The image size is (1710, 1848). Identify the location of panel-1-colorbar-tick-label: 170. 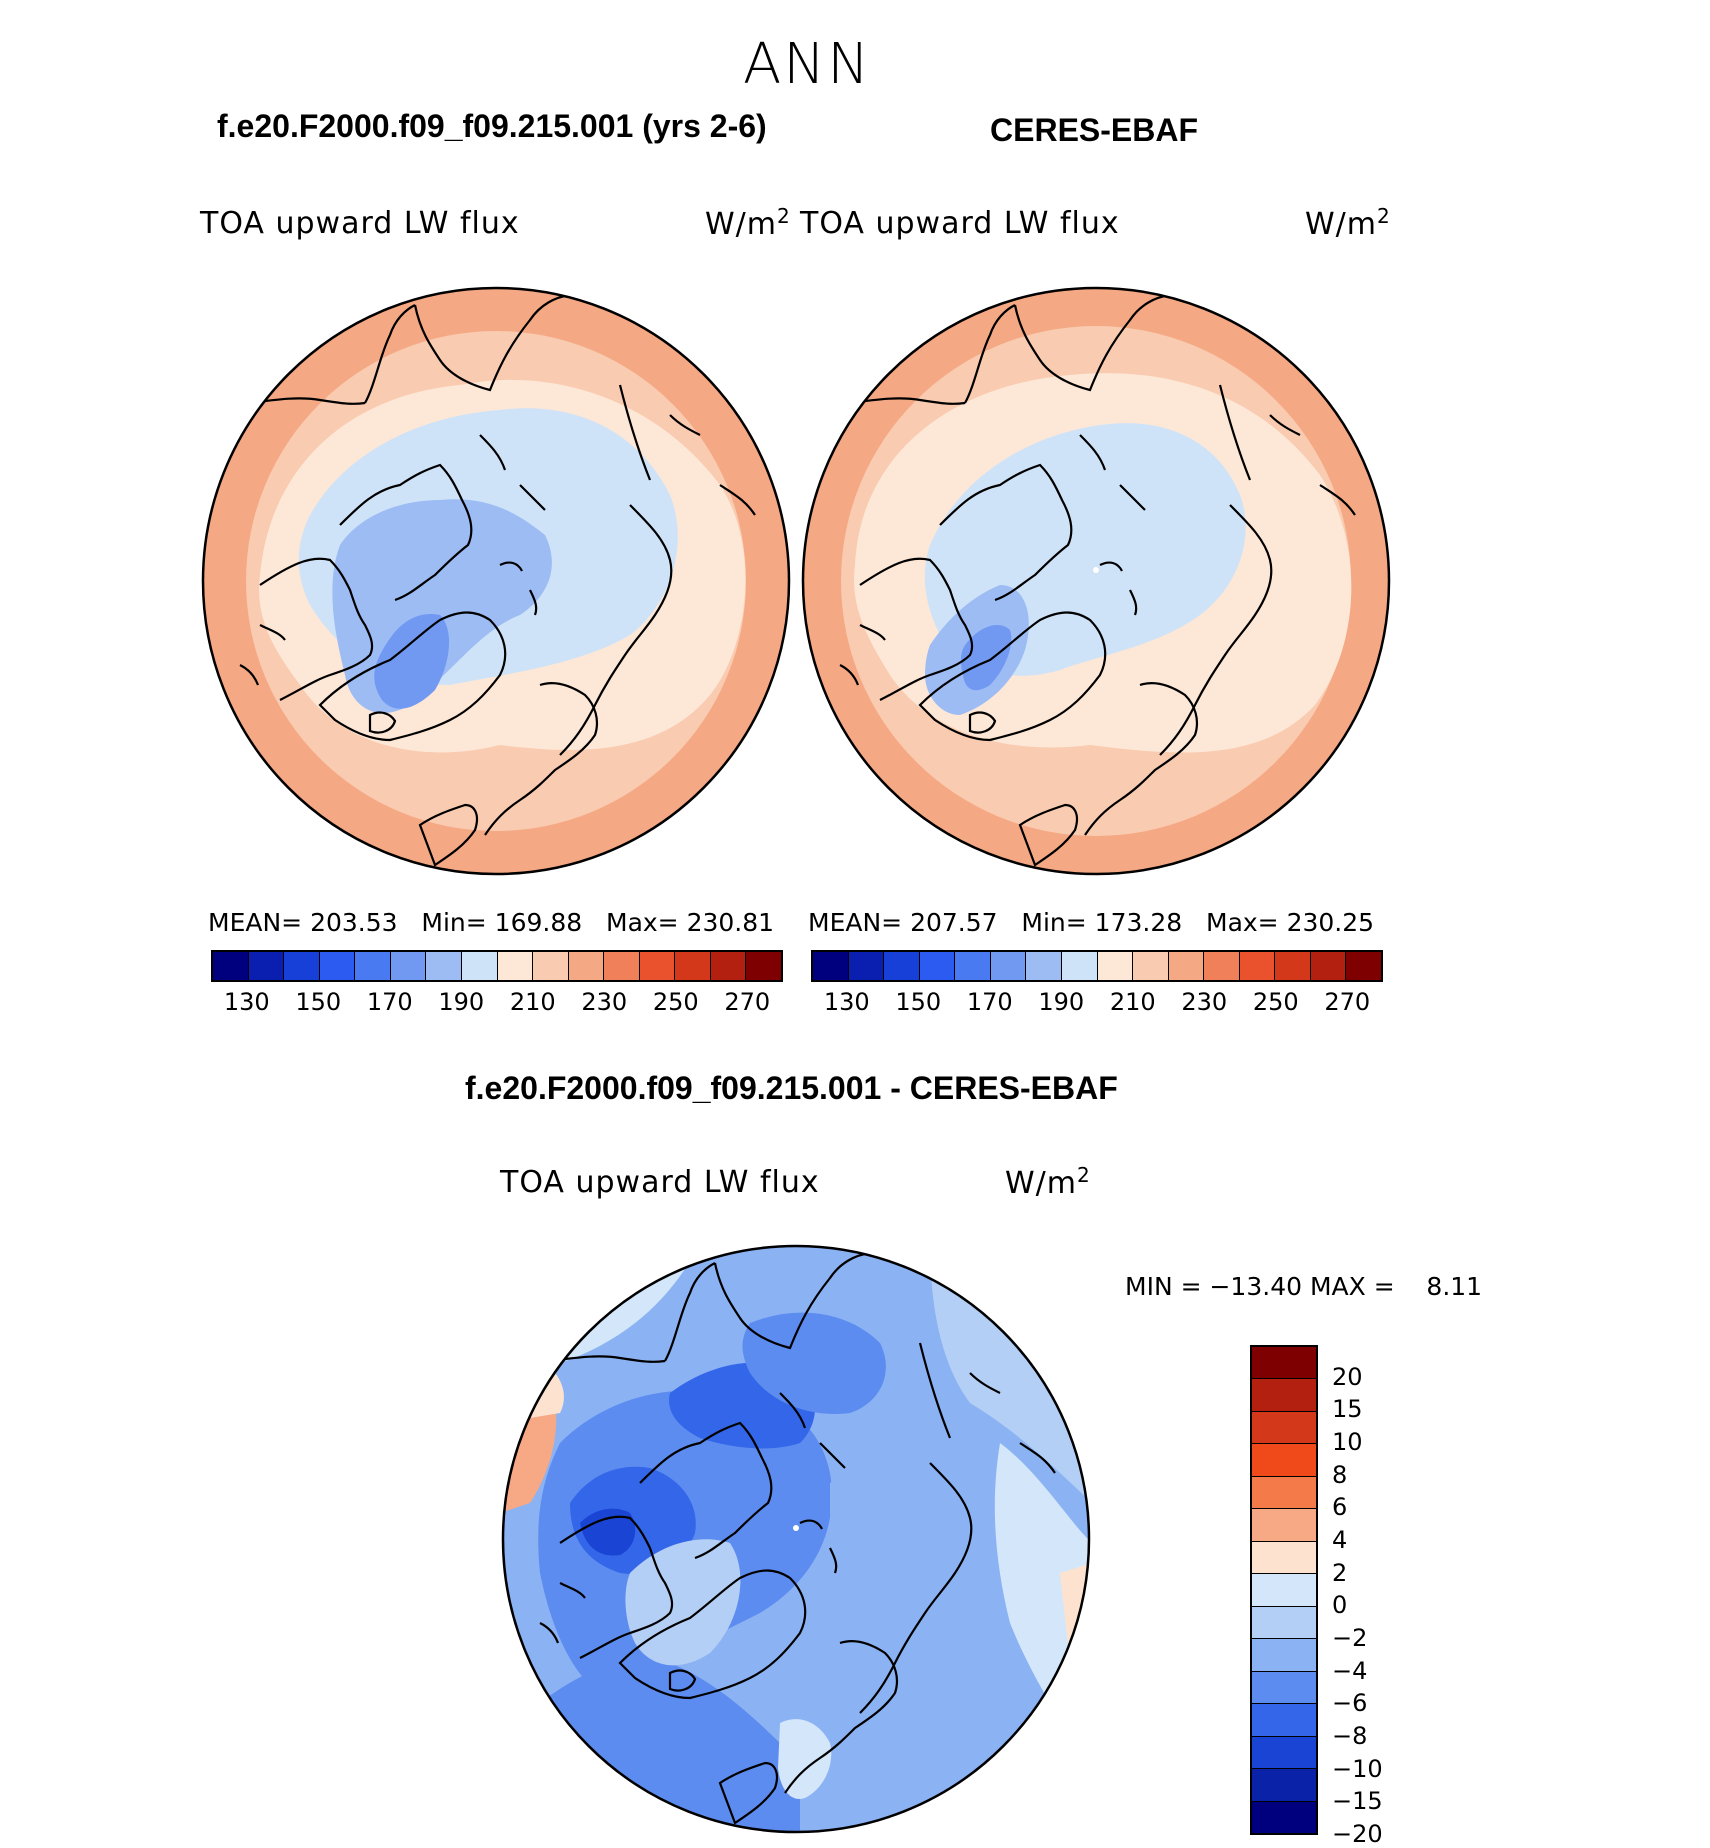
(389, 1002).